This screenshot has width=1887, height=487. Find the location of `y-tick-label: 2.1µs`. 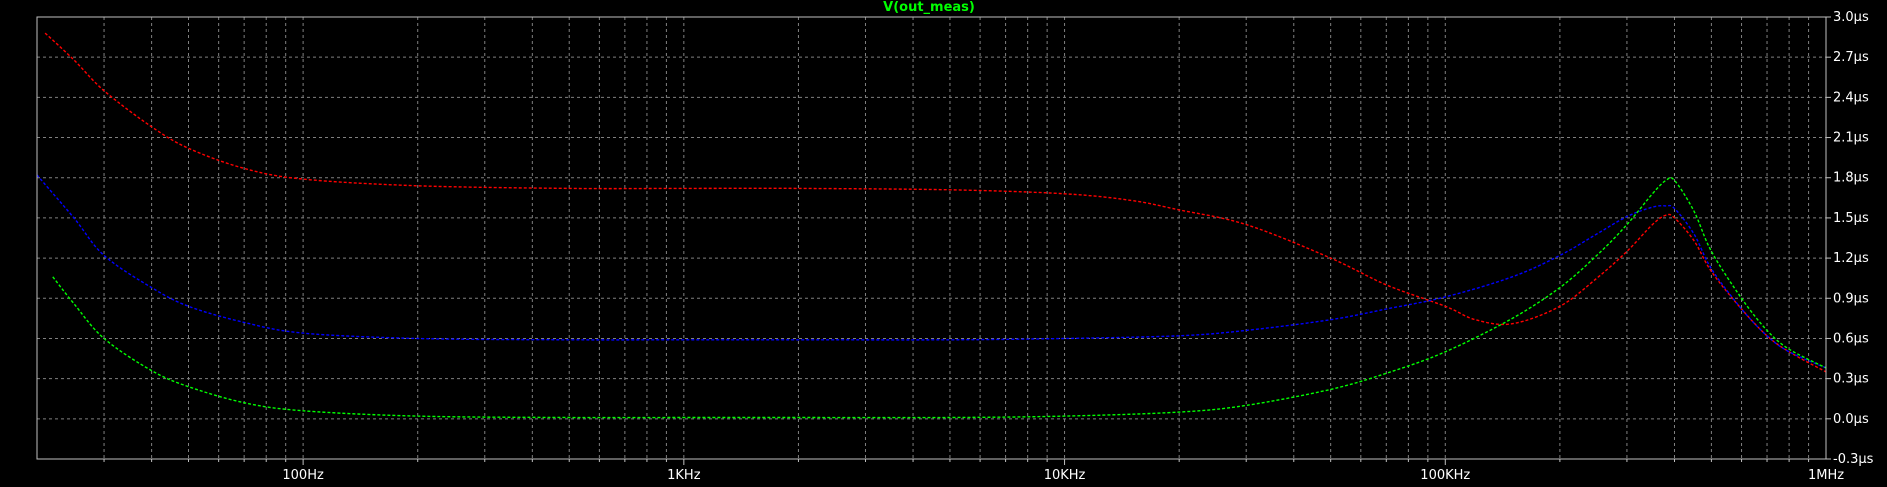

y-tick-label: 2.1µs is located at coordinates (1851, 138).